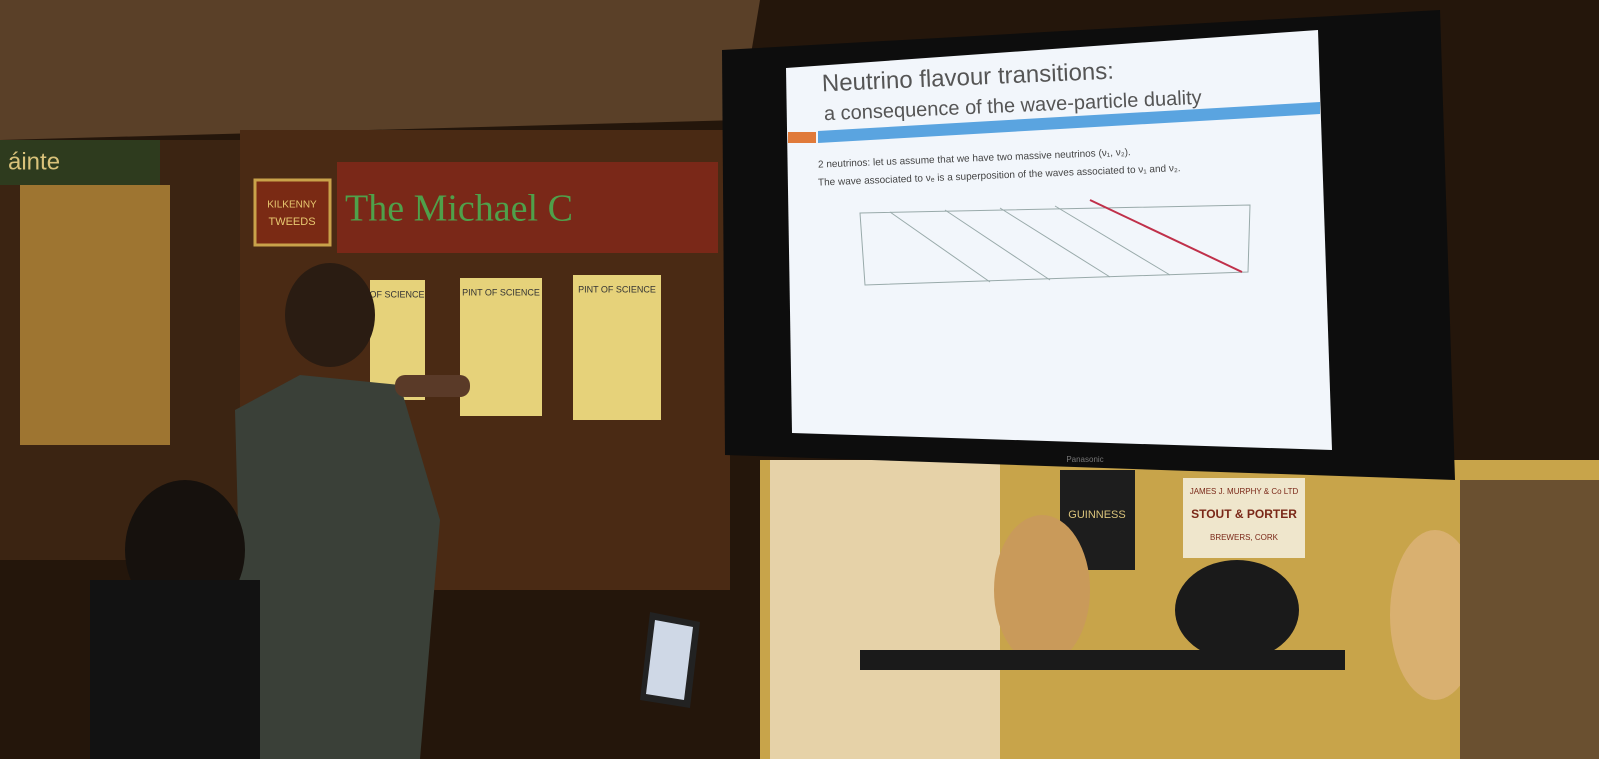  I want to click on slide-bar, so click(1069, 122).